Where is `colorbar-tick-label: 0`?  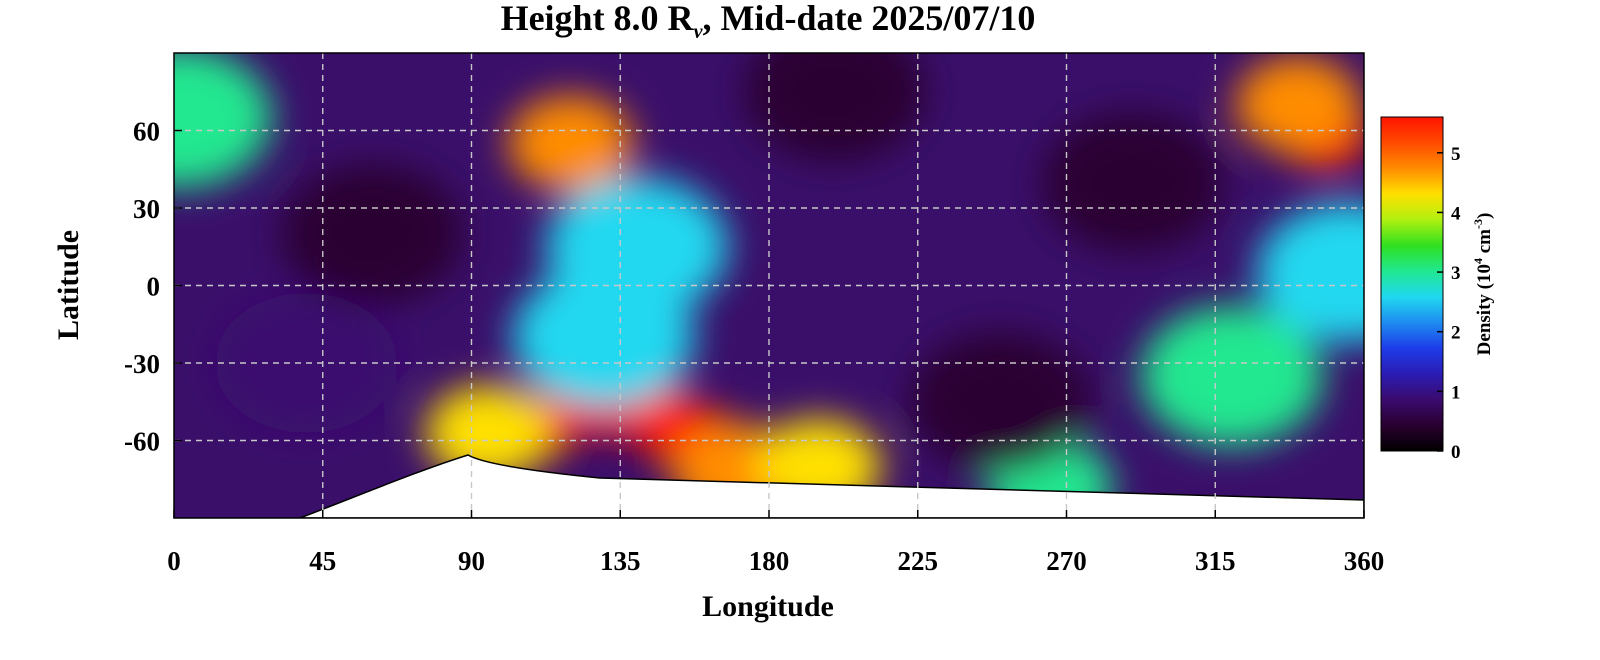
colorbar-tick-label: 0 is located at coordinates (1456, 452).